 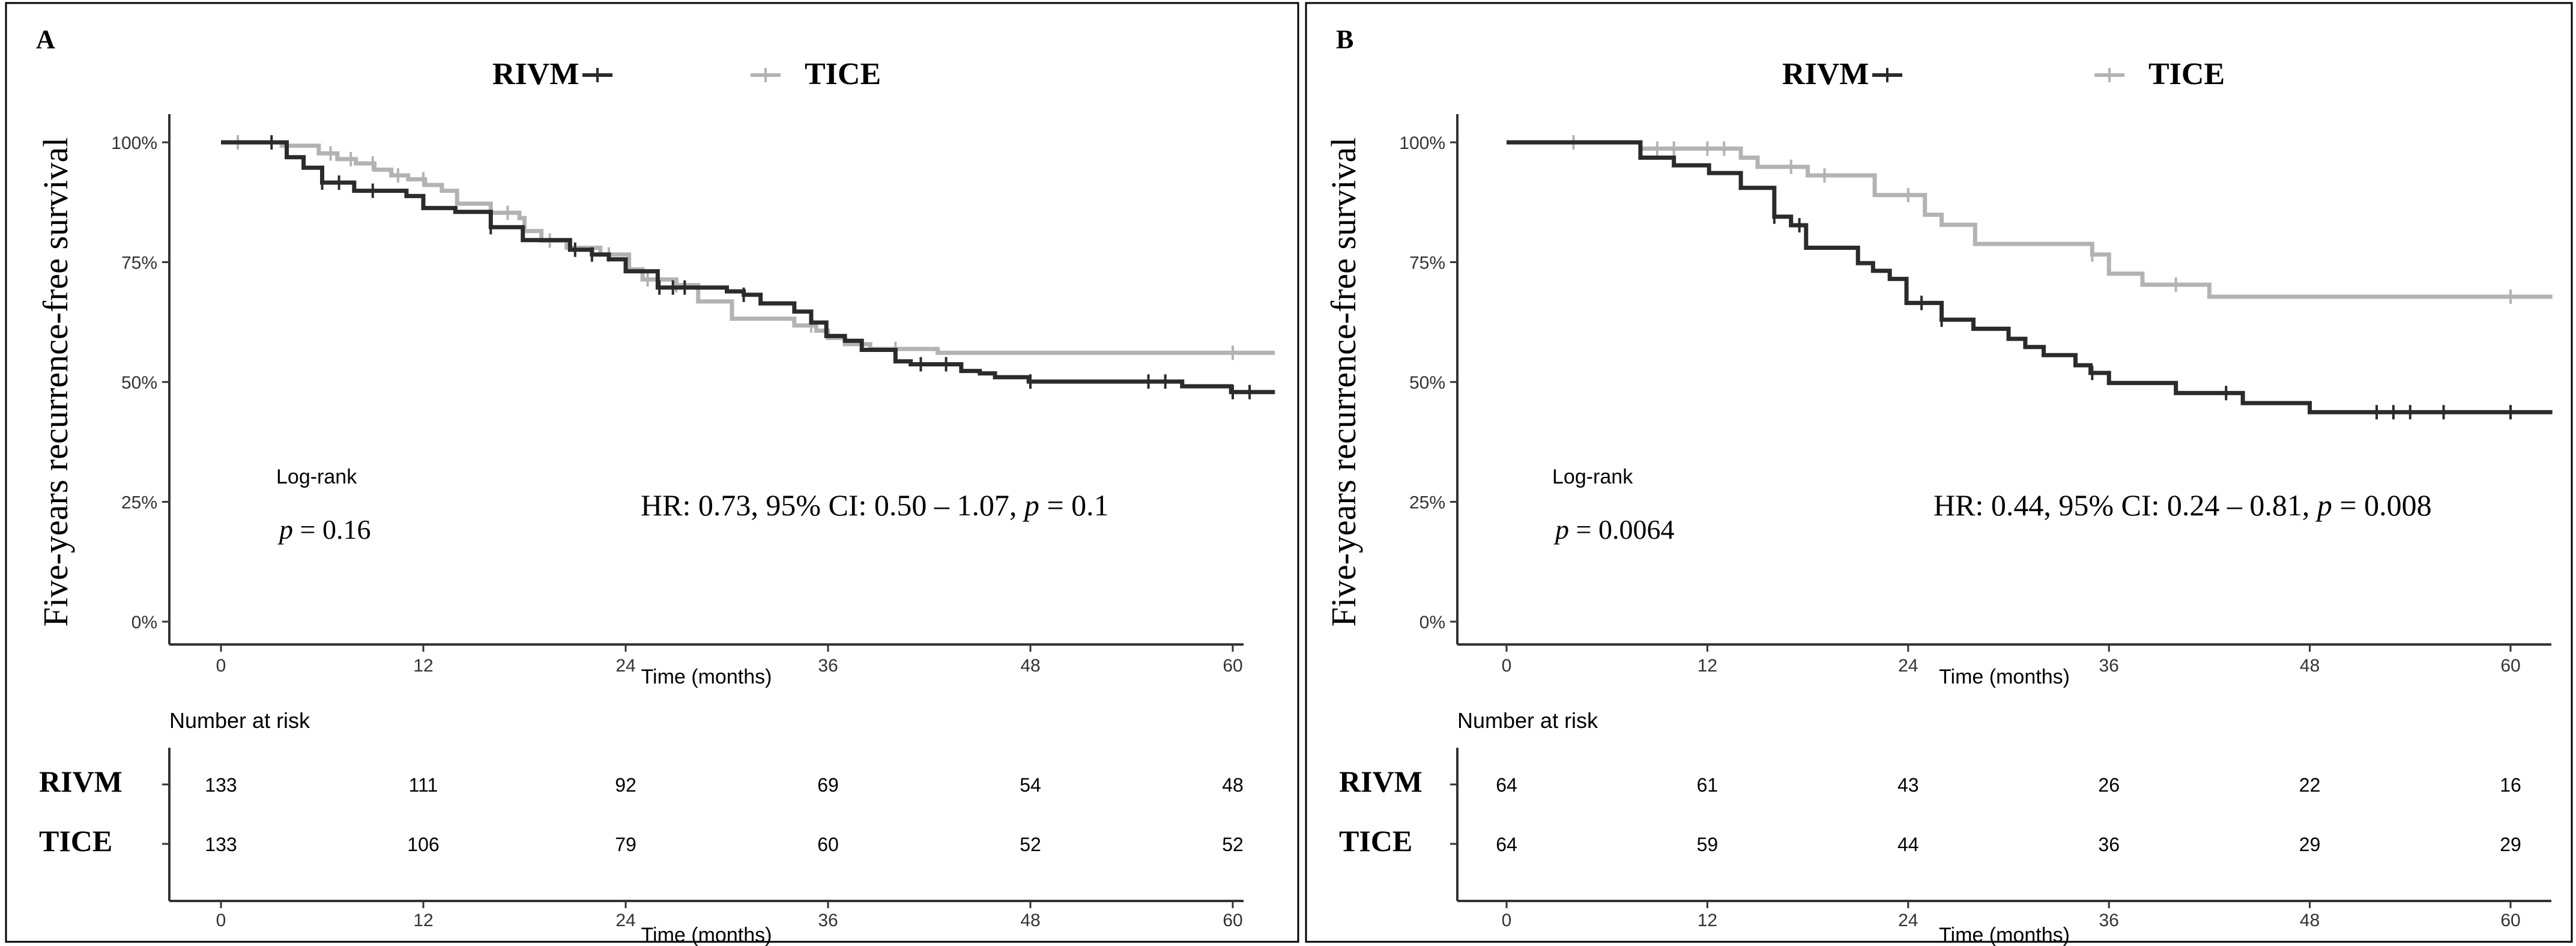 I want to click on risk-count: 54, so click(x=1030, y=785).